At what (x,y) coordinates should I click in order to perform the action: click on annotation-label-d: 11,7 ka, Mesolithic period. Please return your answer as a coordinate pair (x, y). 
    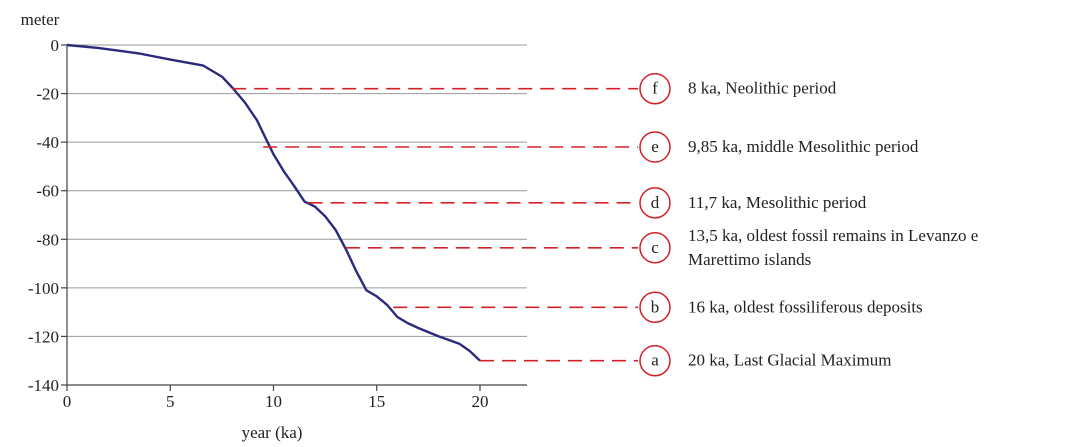
    Looking at the image, I should click on (777, 202).